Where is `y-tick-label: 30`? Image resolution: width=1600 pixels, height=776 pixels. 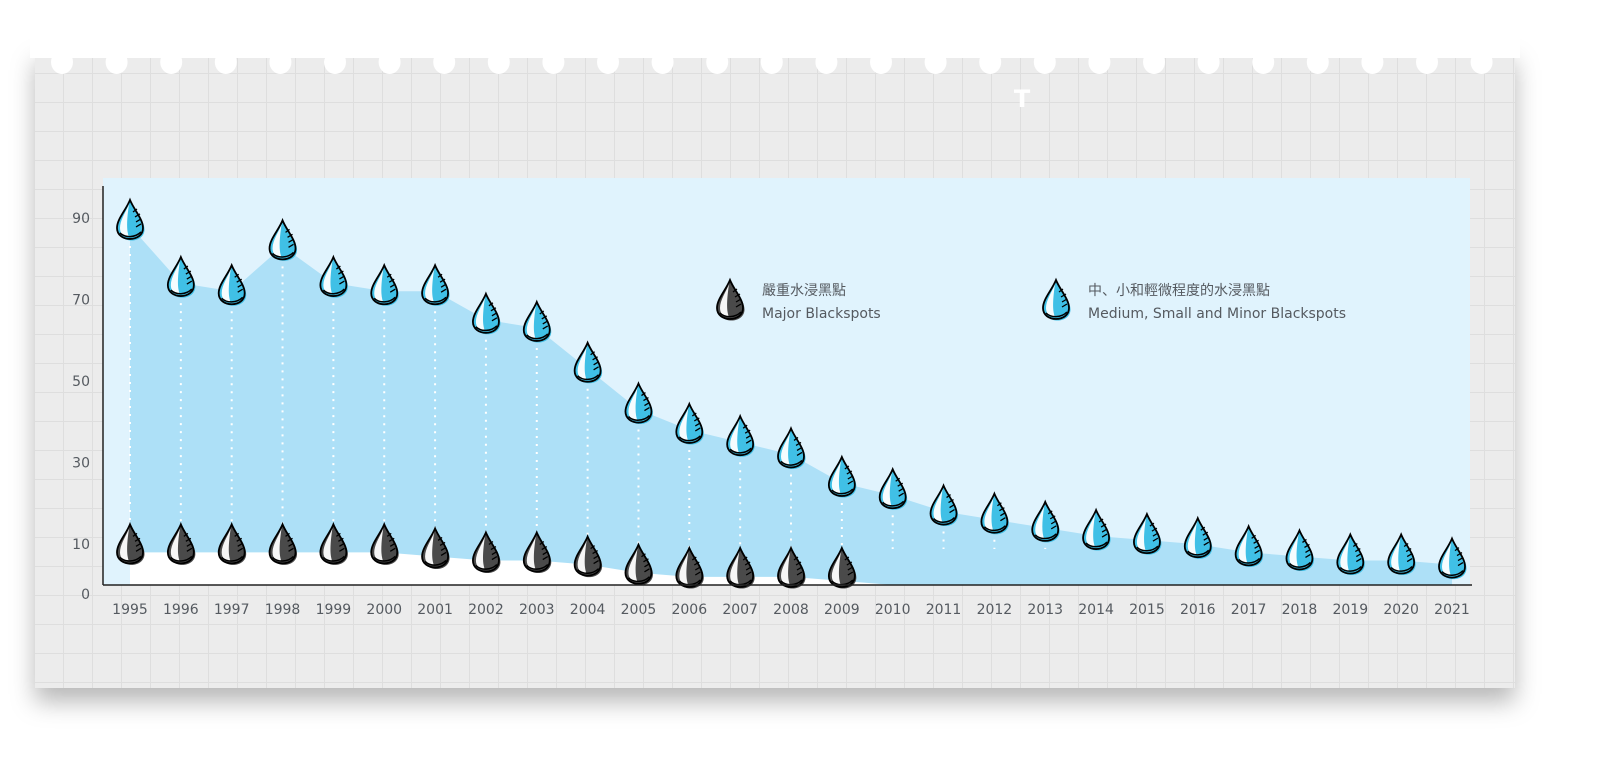
y-tick-label: 30 is located at coordinates (81, 464).